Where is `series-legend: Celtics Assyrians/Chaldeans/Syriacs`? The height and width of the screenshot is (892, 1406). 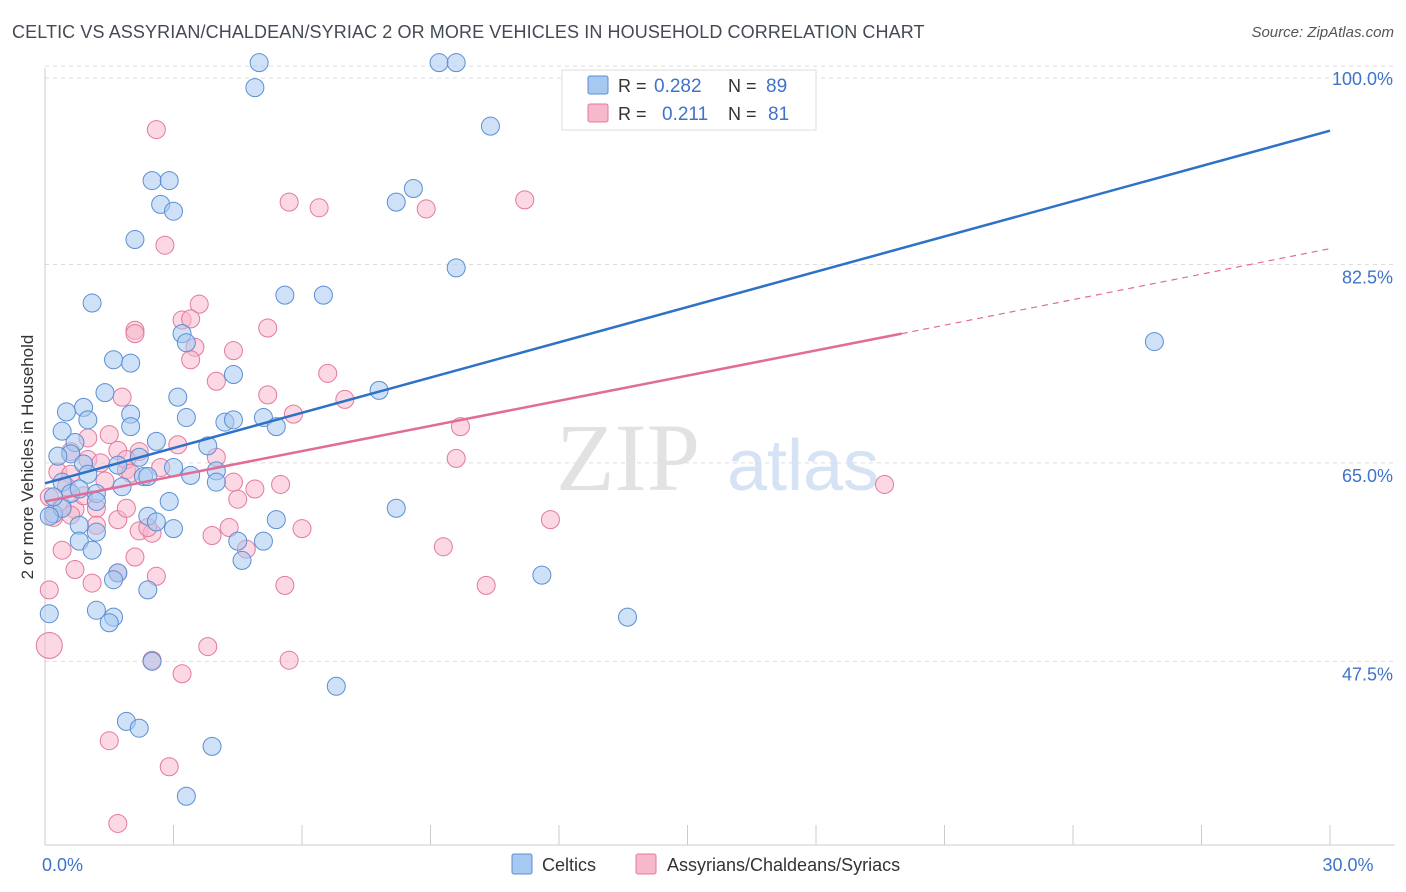 series-legend: Celtics Assyrians/Chaldeans/Syriacs is located at coordinates (705, 864).